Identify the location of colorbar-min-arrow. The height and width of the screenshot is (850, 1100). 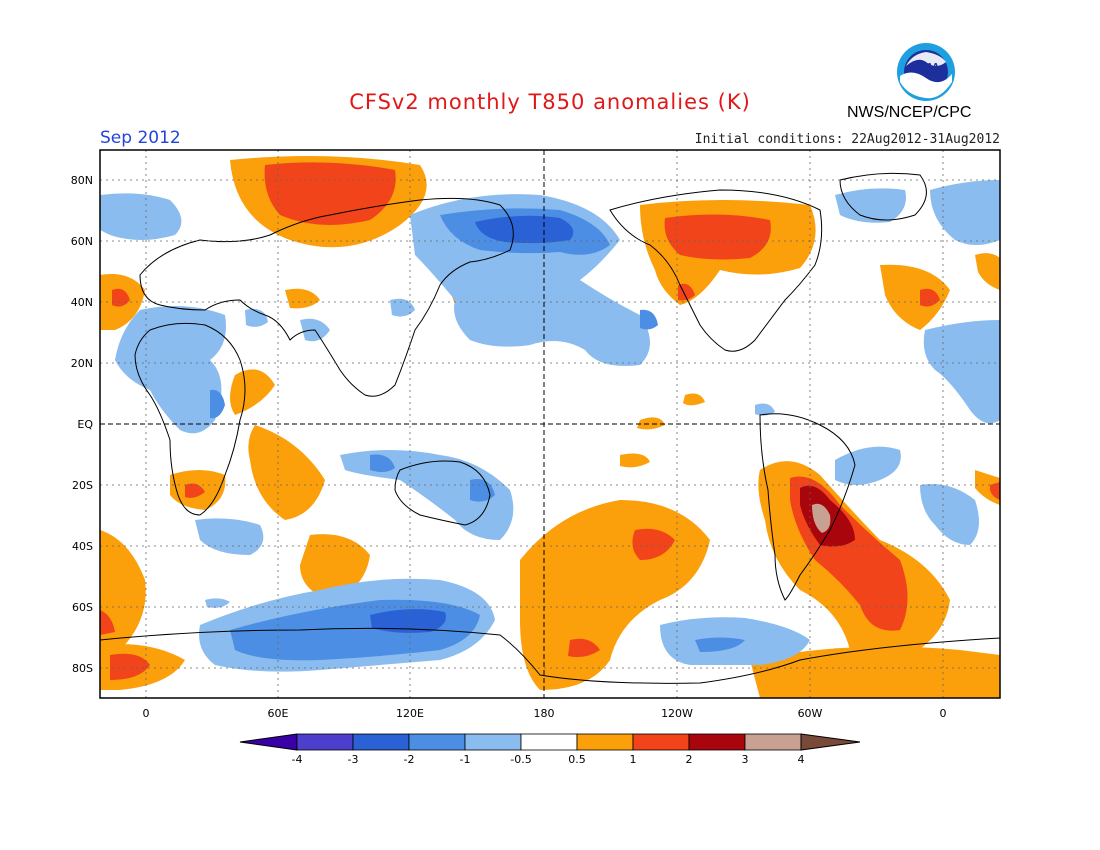
(268, 742).